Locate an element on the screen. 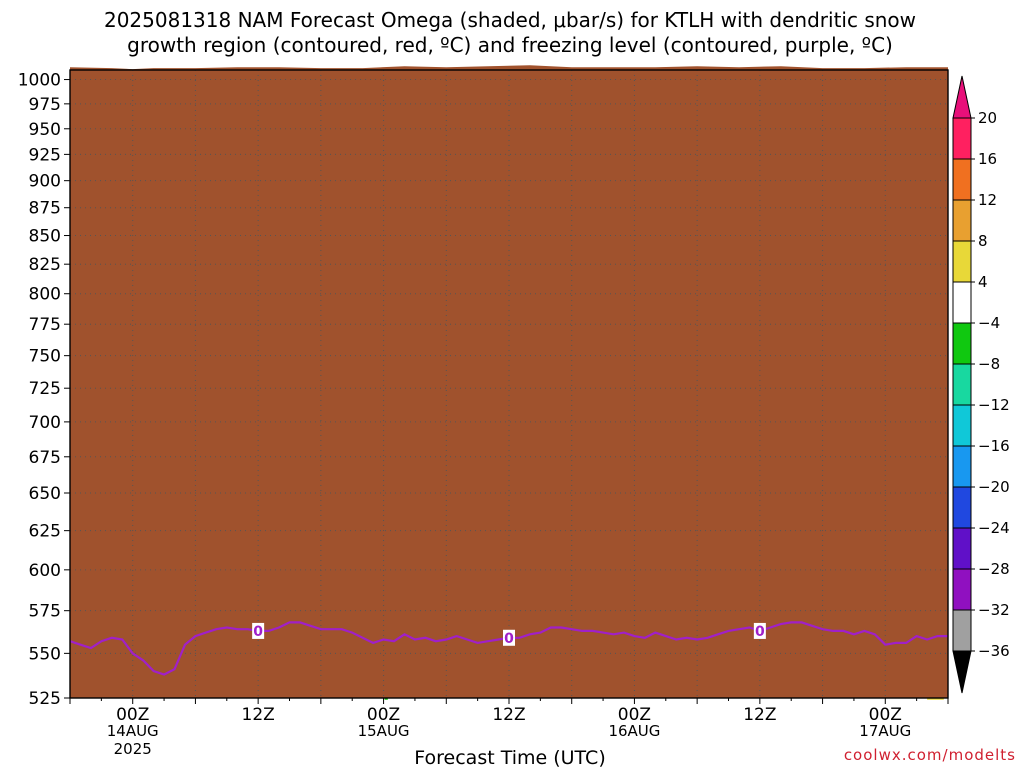 The image size is (1024, 768). colorbar-label-12: −32 is located at coordinates (994, 610).